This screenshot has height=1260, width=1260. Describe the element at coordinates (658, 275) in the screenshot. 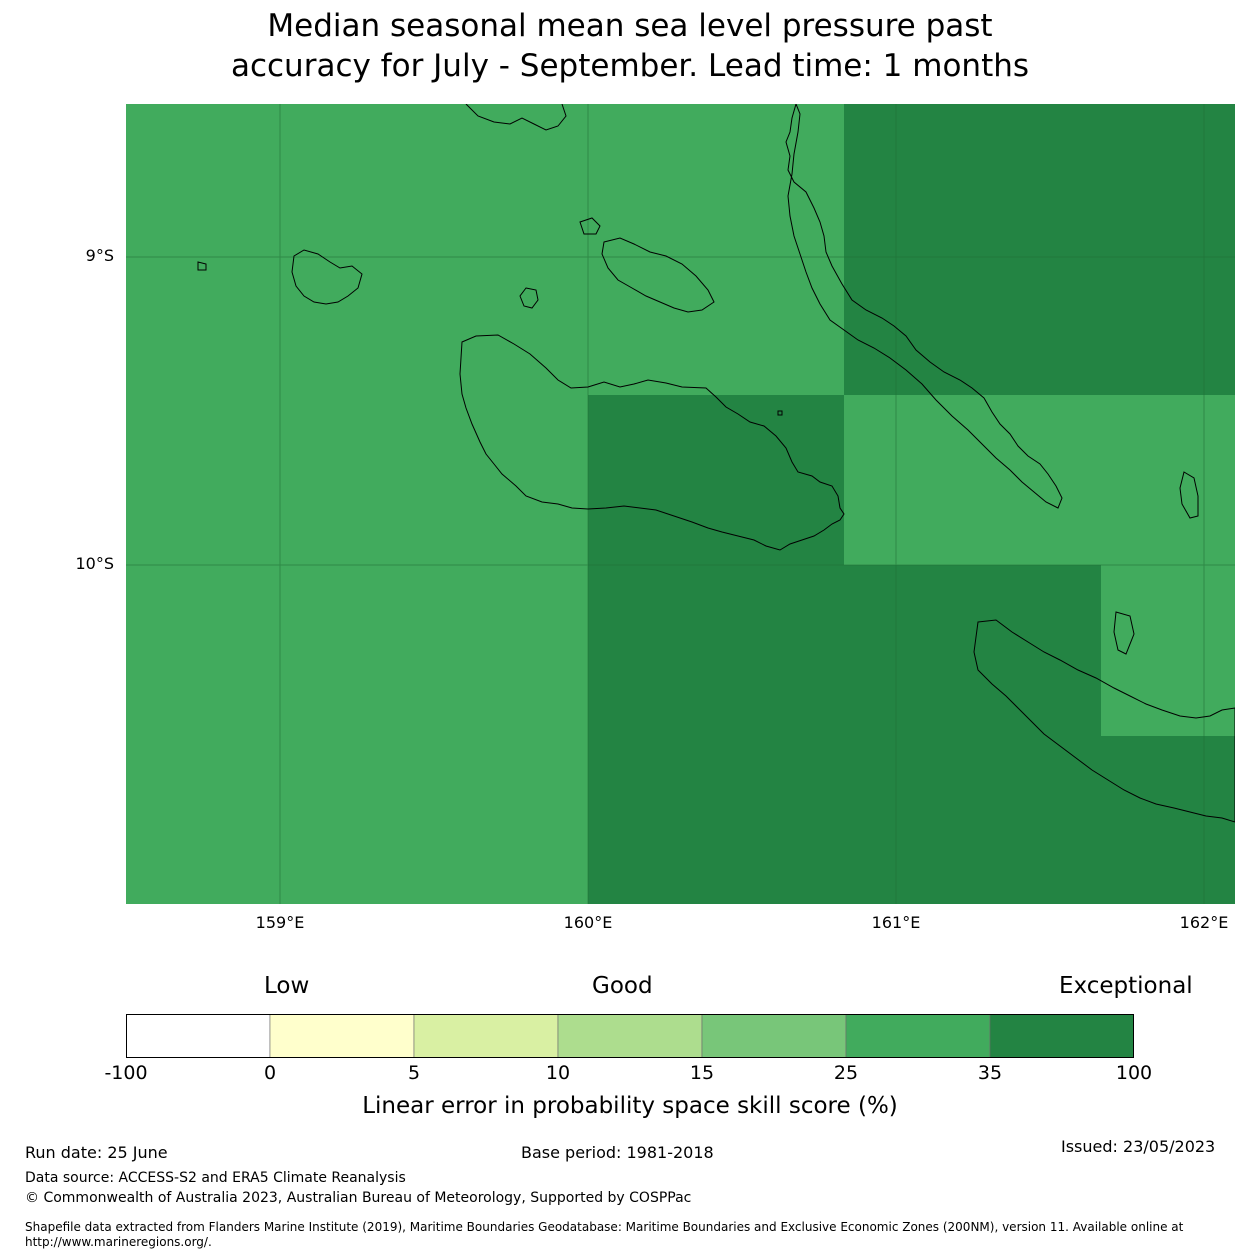

I see `coast-florida-islands` at that location.